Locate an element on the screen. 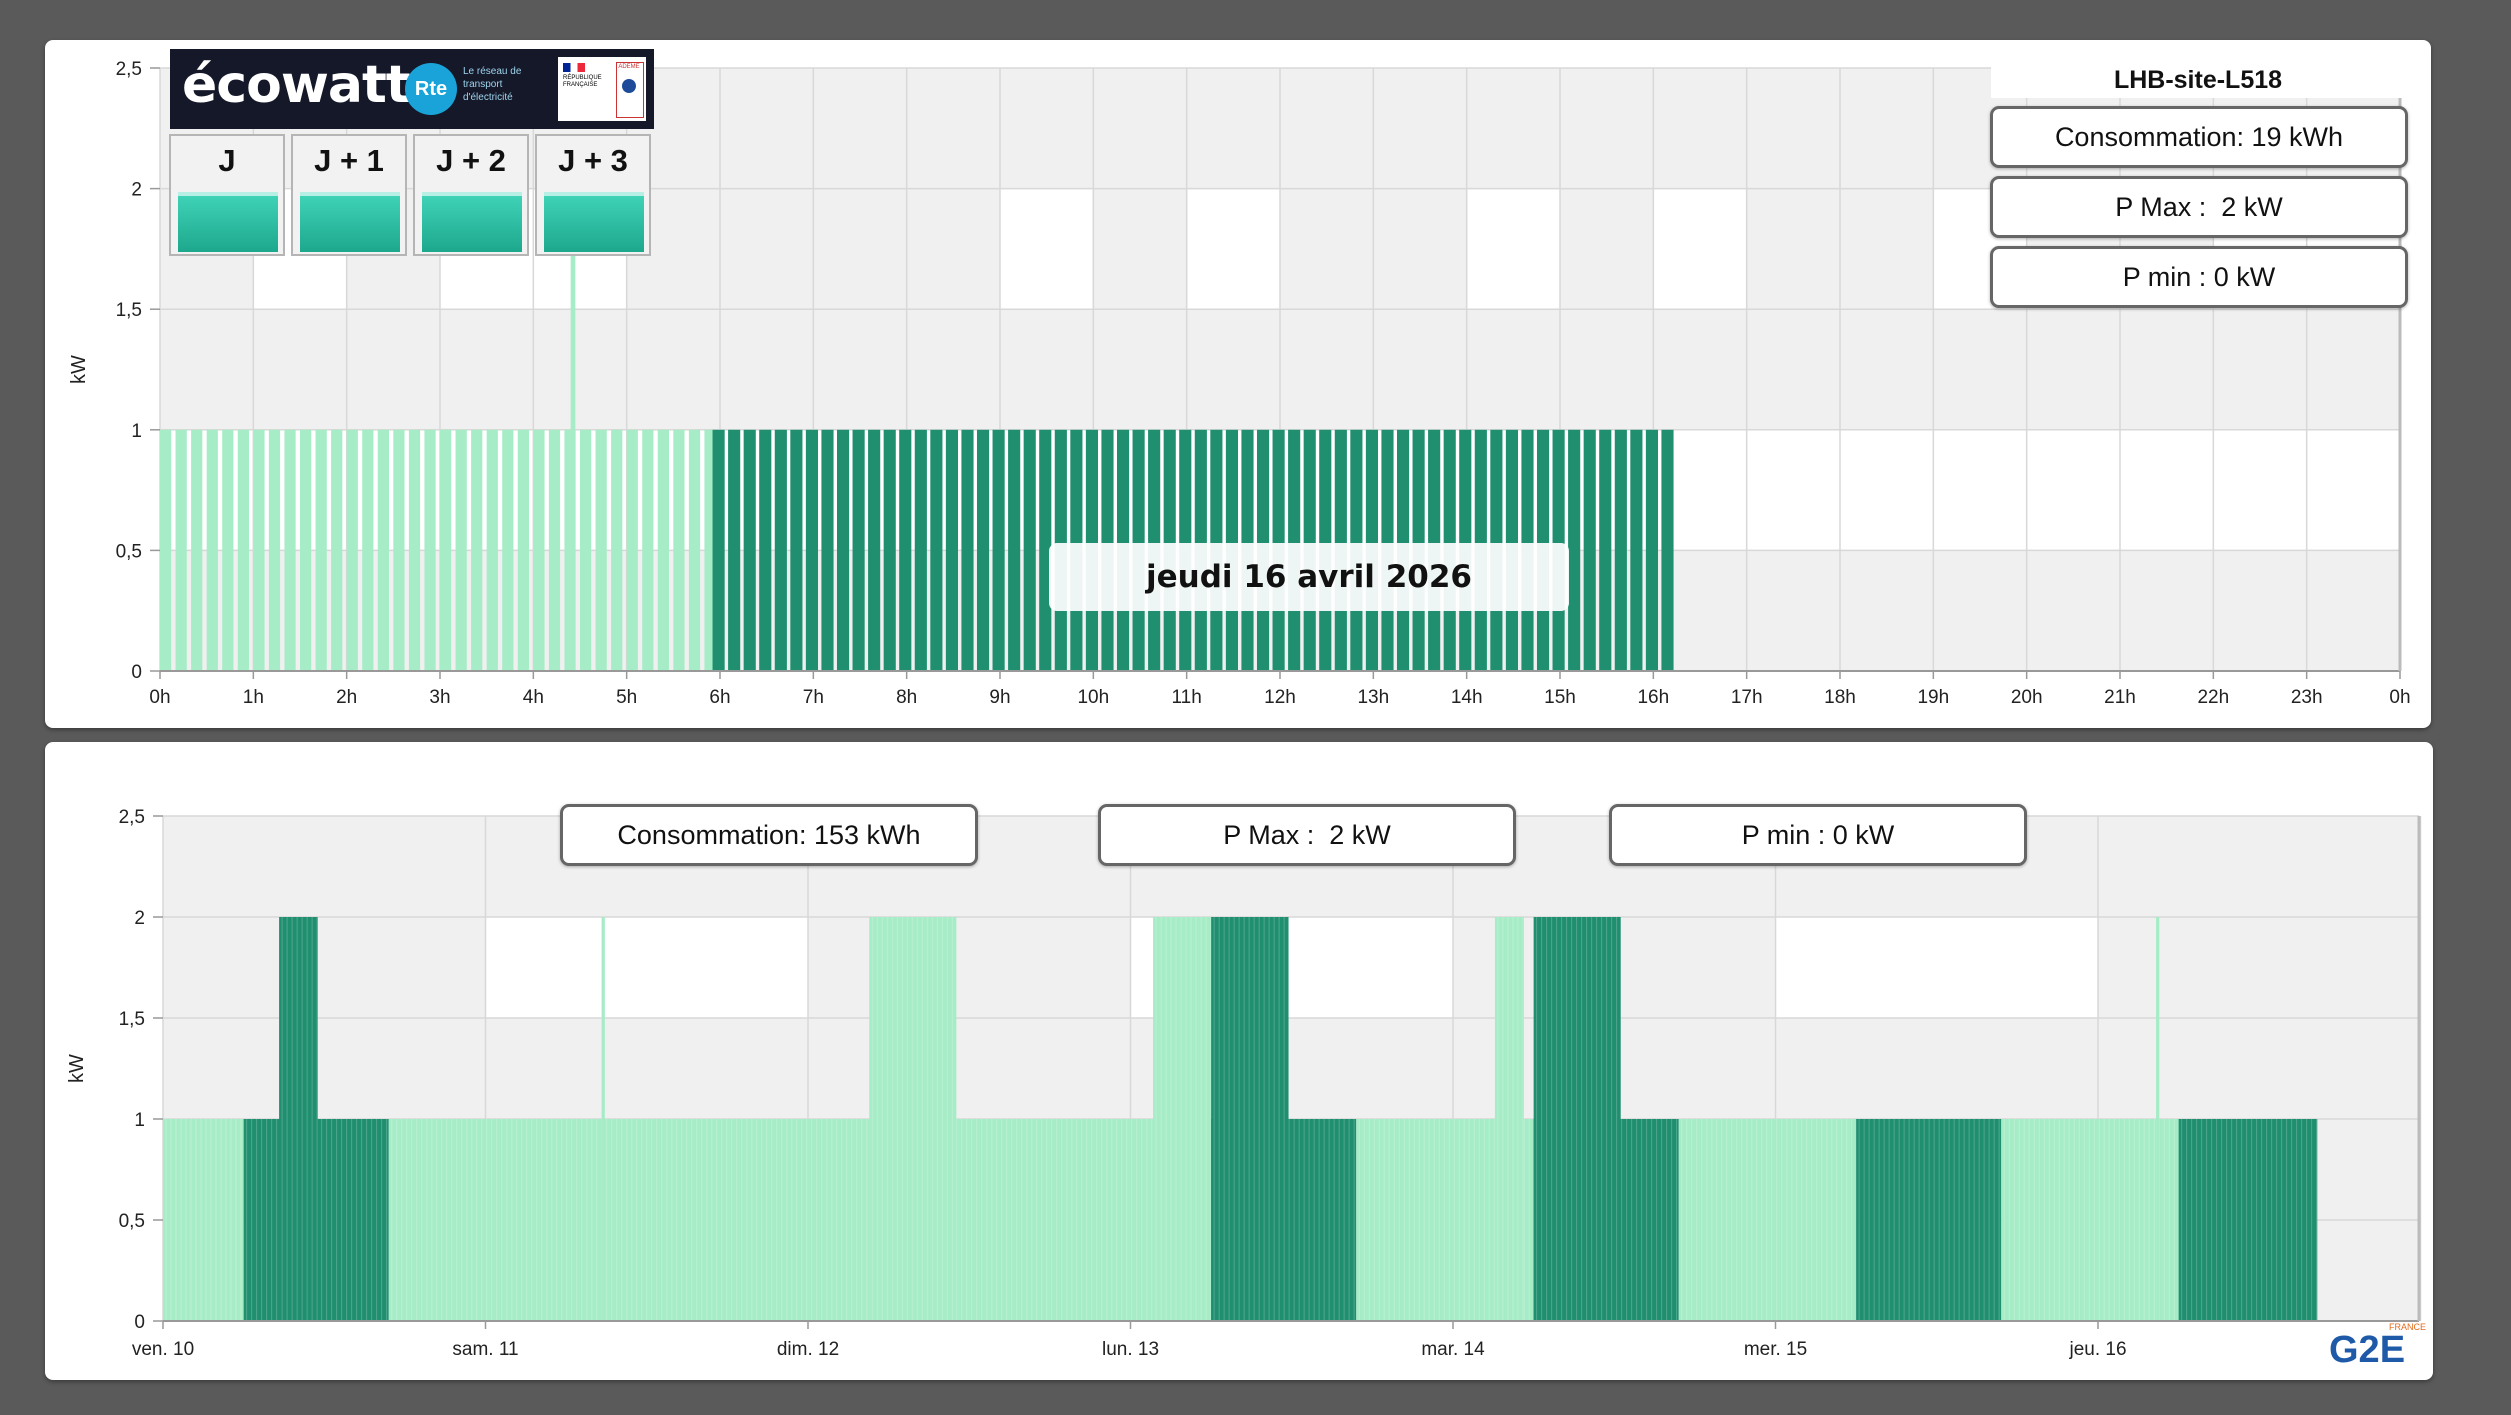 The image size is (2511, 1415). rte-tagline: Le réseau de transport d'électricité is located at coordinates (492, 84).